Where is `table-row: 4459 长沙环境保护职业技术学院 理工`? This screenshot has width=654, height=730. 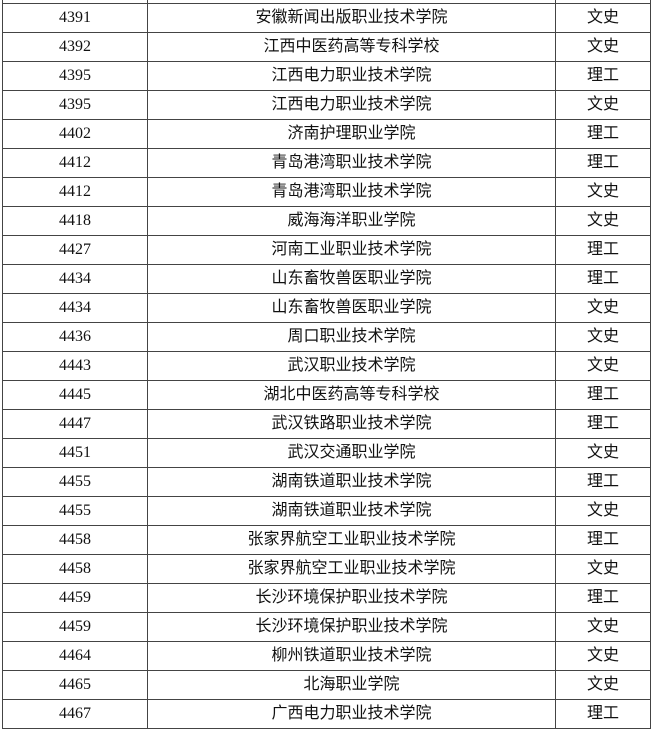 table-row: 4459 长沙环境保护职业技术学院 理工 is located at coordinates (326, 598).